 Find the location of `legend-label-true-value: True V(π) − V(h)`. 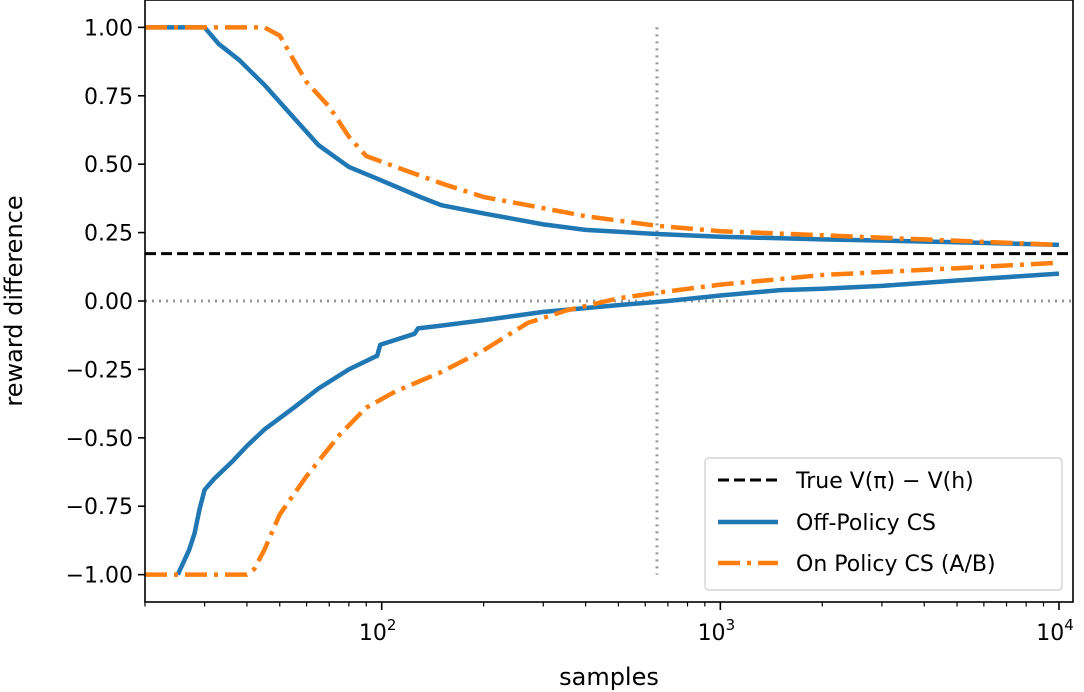

legend-label-true-value: True V(π) − V(h) is located at coordinates (884, 481).